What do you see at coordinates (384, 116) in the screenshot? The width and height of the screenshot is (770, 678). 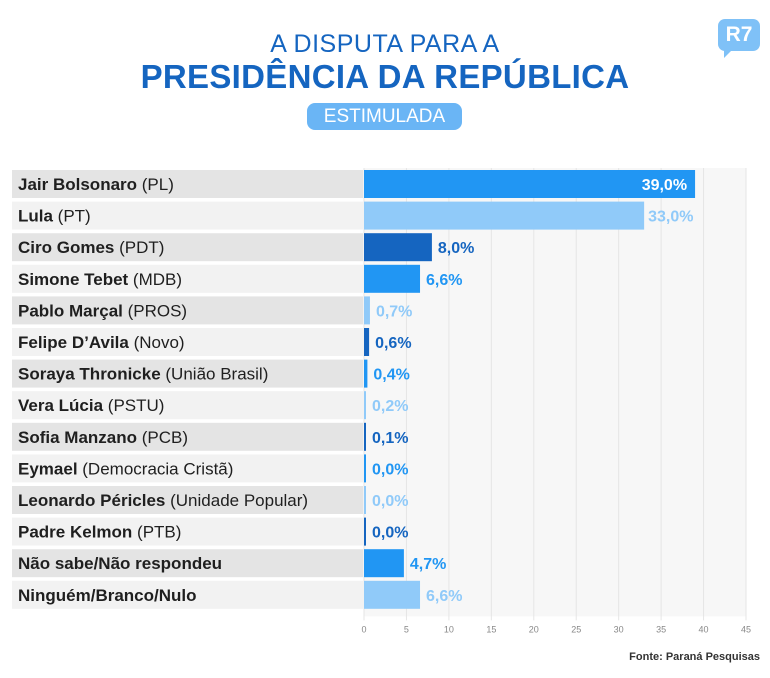 I see `chart-subtitle-badge: ESTIMULADA` at bounding box center [384, 116].